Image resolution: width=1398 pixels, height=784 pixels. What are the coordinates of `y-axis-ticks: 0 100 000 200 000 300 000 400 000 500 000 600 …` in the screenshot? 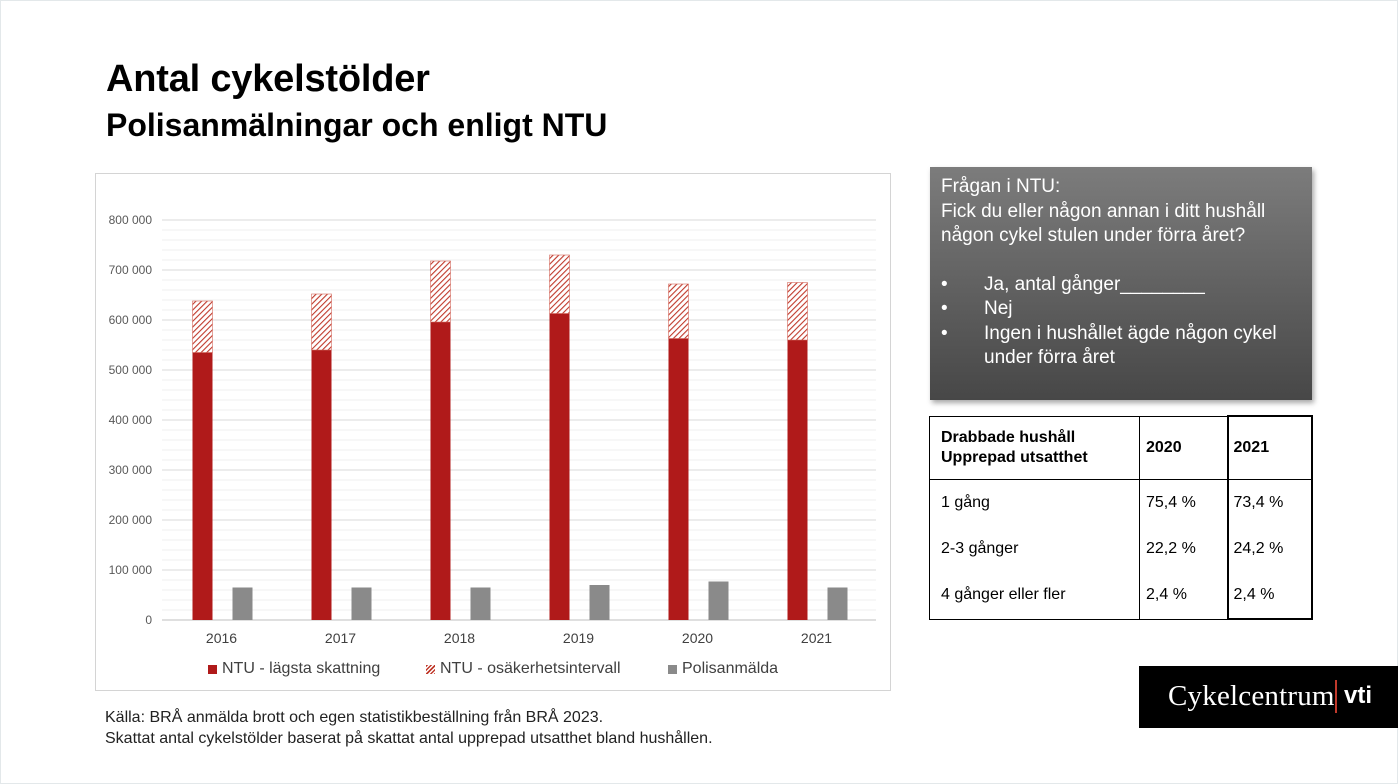 It's located at (131, 420).